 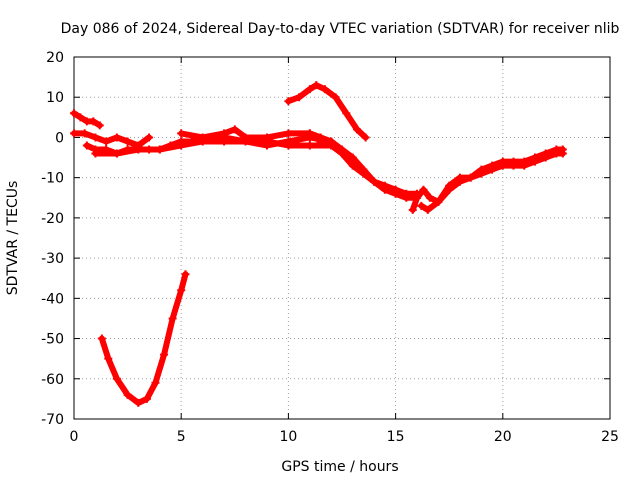 I want to click on y-tick-label: -40, so click(x=52, y=299).